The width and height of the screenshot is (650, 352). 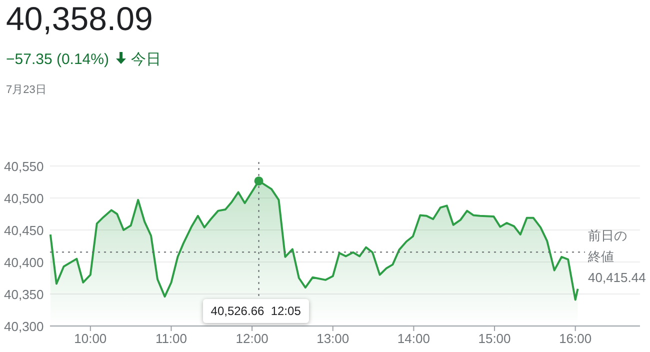 I want to click on x-tick-label: 10:00, so click(x=90, y=338).